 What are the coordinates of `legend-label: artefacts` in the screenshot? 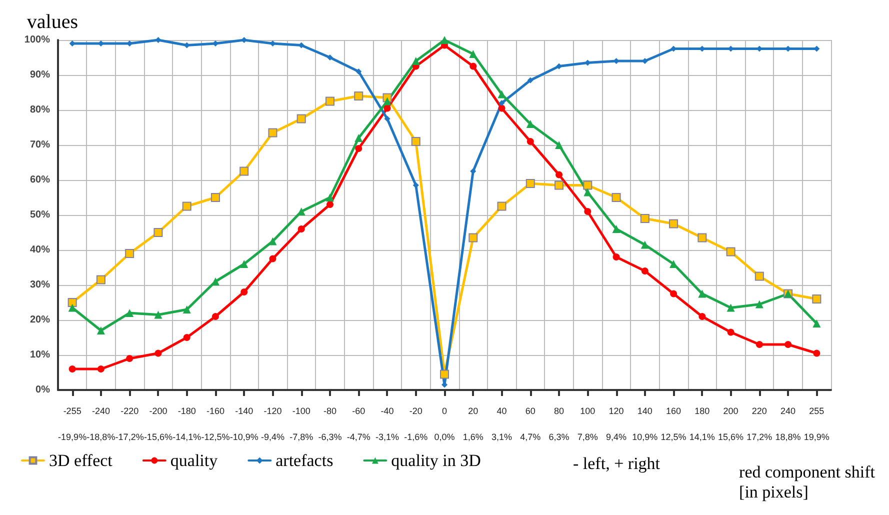 It's located at (305, 460).